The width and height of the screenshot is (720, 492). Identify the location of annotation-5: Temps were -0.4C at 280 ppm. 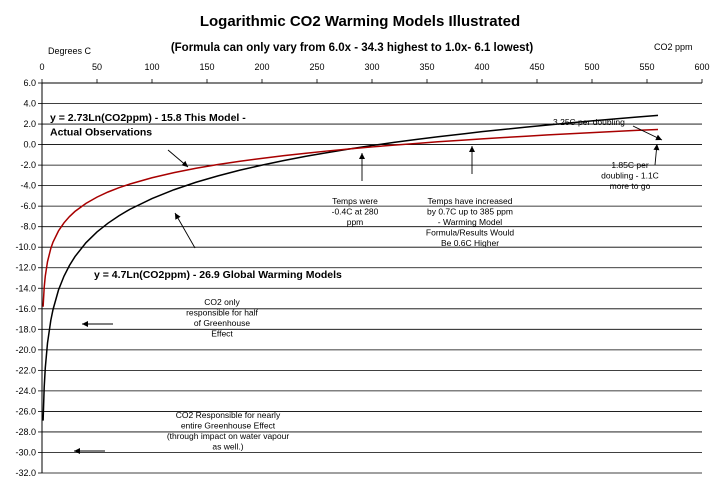
(355, 211).